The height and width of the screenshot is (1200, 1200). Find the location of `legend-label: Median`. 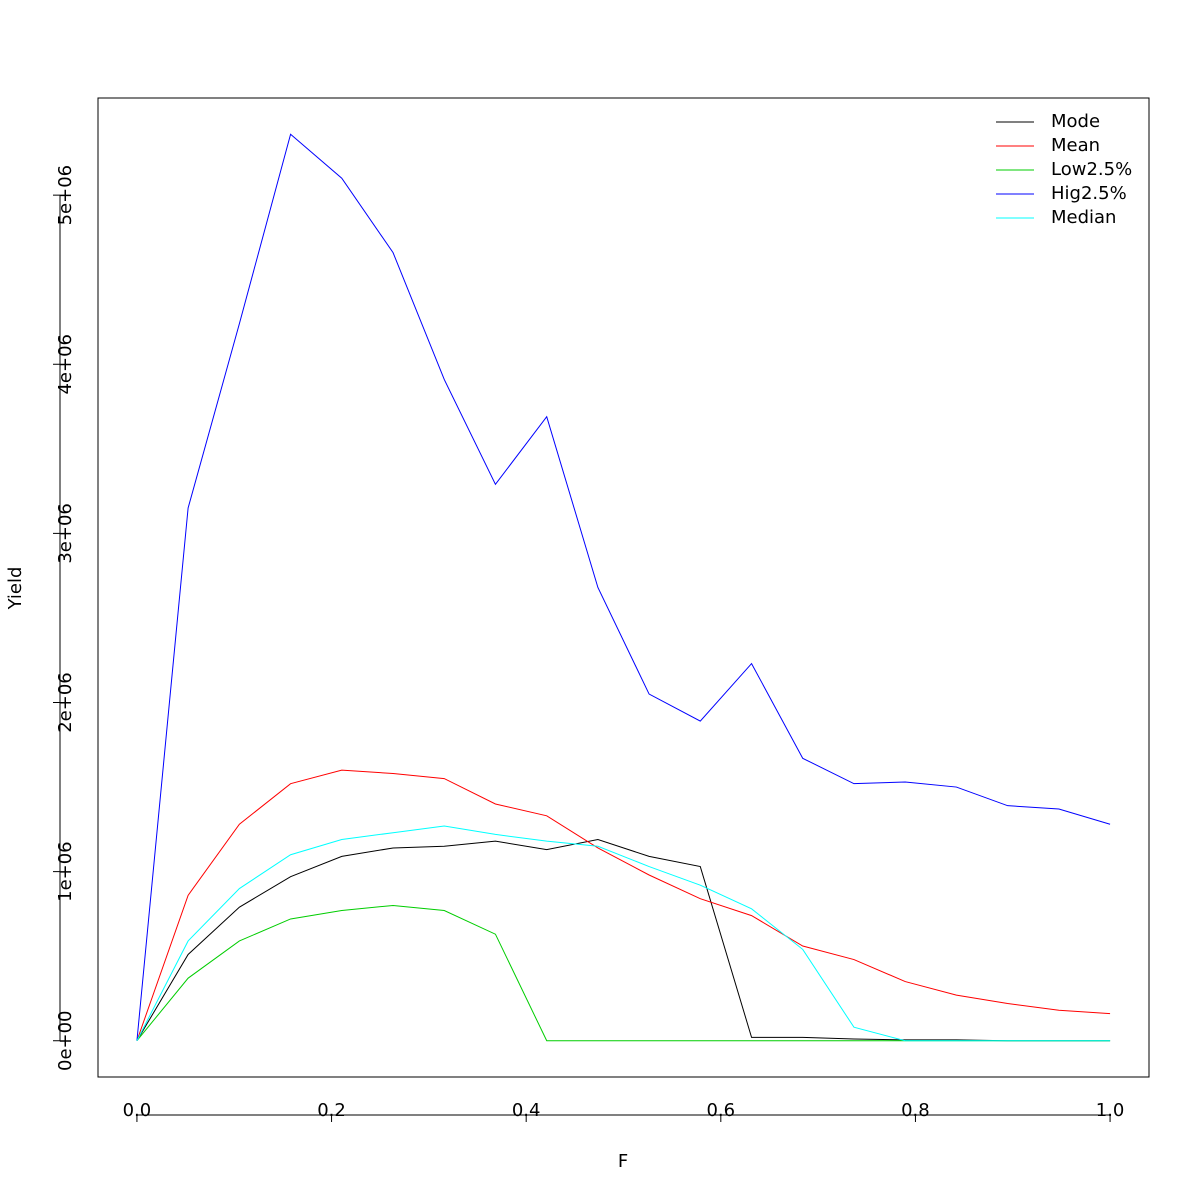

legend-label: Median is located at coordinates (1083, 217).